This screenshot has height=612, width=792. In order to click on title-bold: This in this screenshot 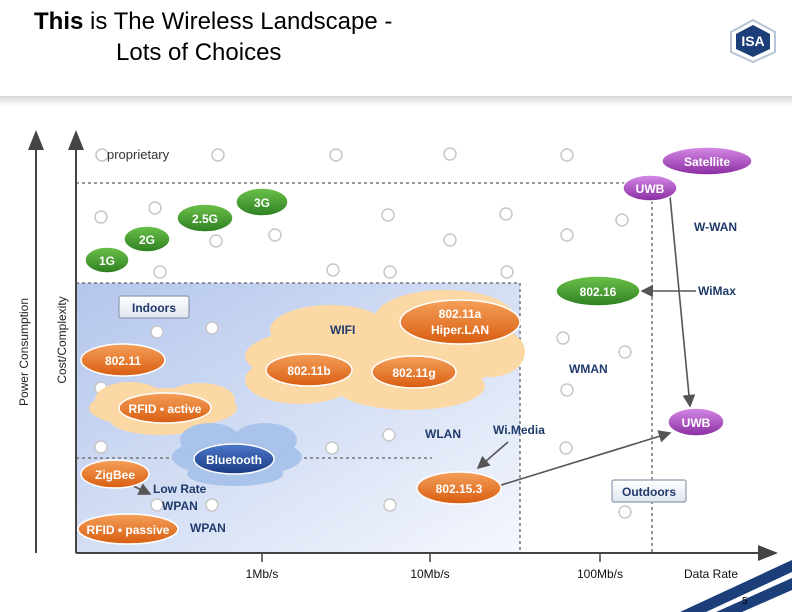, I will do `click(59, 21)`.